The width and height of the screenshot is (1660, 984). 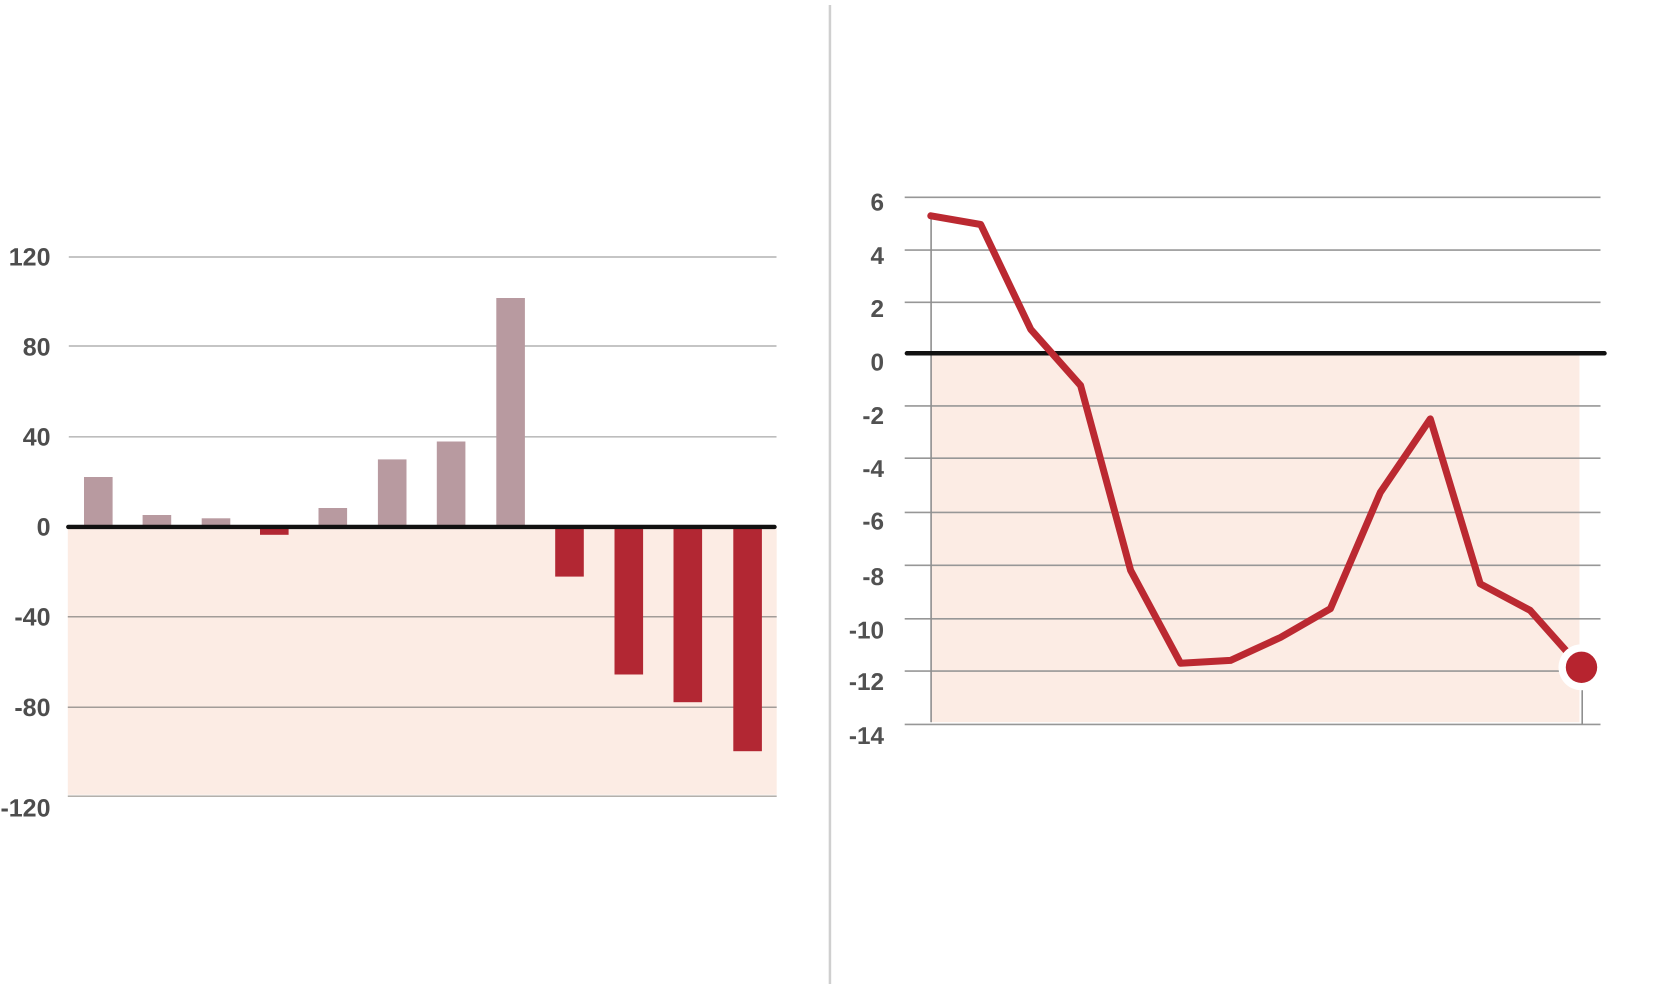 I want to click on svg-text: -12, so click(x=866, y=682).